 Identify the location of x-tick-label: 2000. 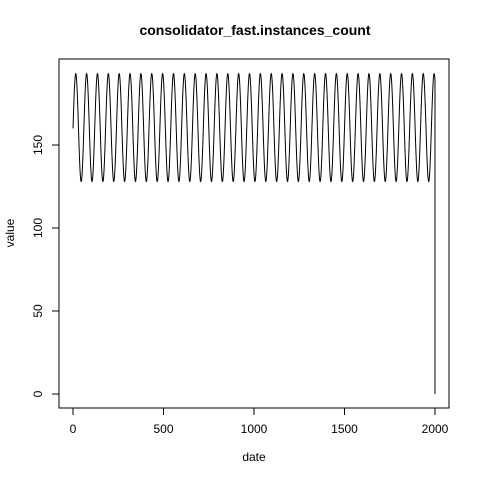
(435, 429).